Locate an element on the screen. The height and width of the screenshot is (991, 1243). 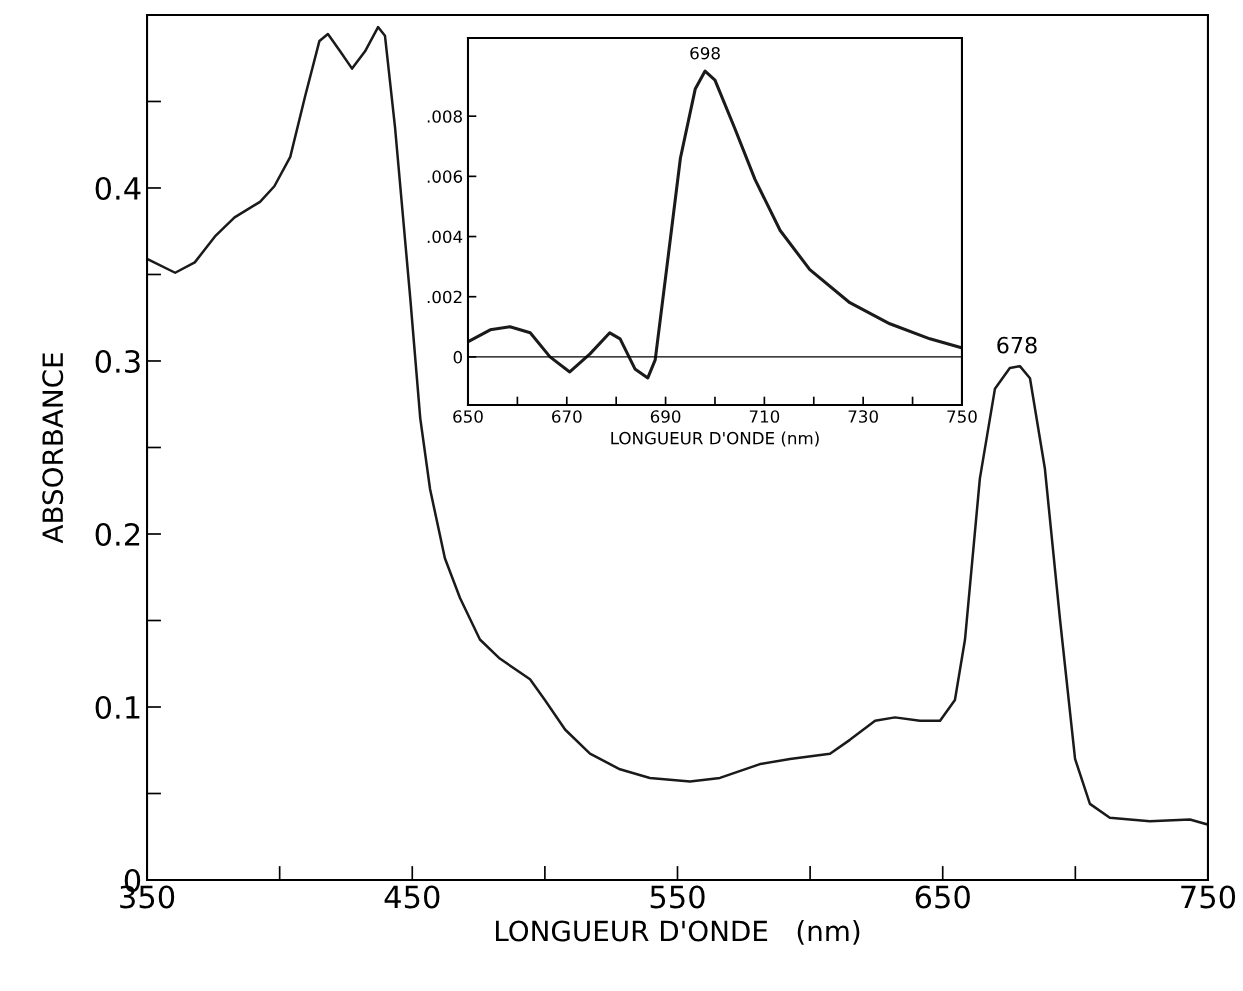
x-tick-label: 690 is located at coordinates (665, 416).